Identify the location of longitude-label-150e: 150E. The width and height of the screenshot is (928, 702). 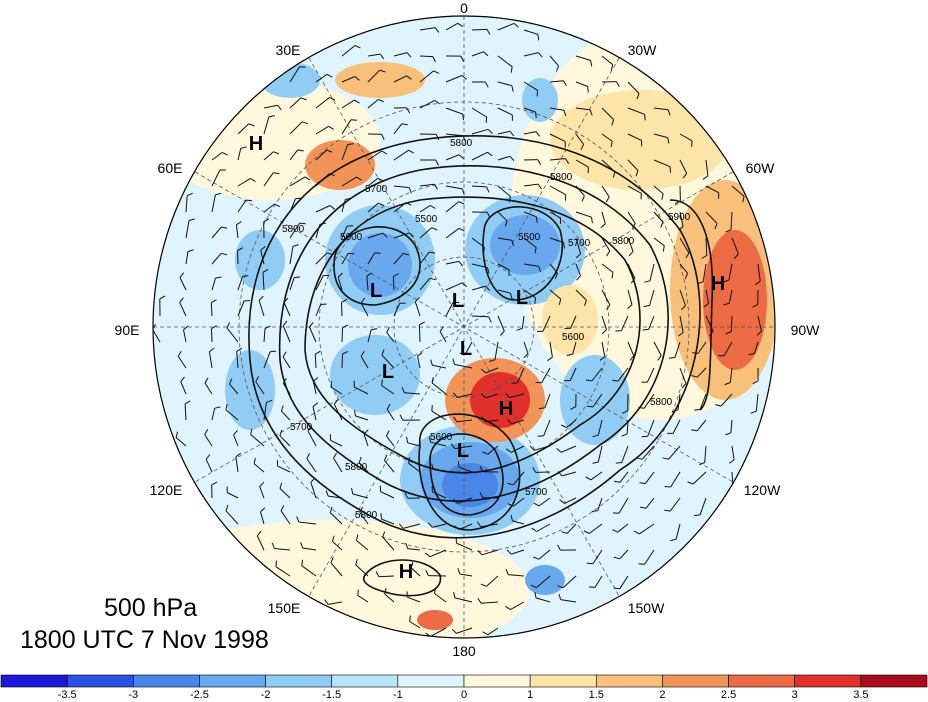
(284, 608).